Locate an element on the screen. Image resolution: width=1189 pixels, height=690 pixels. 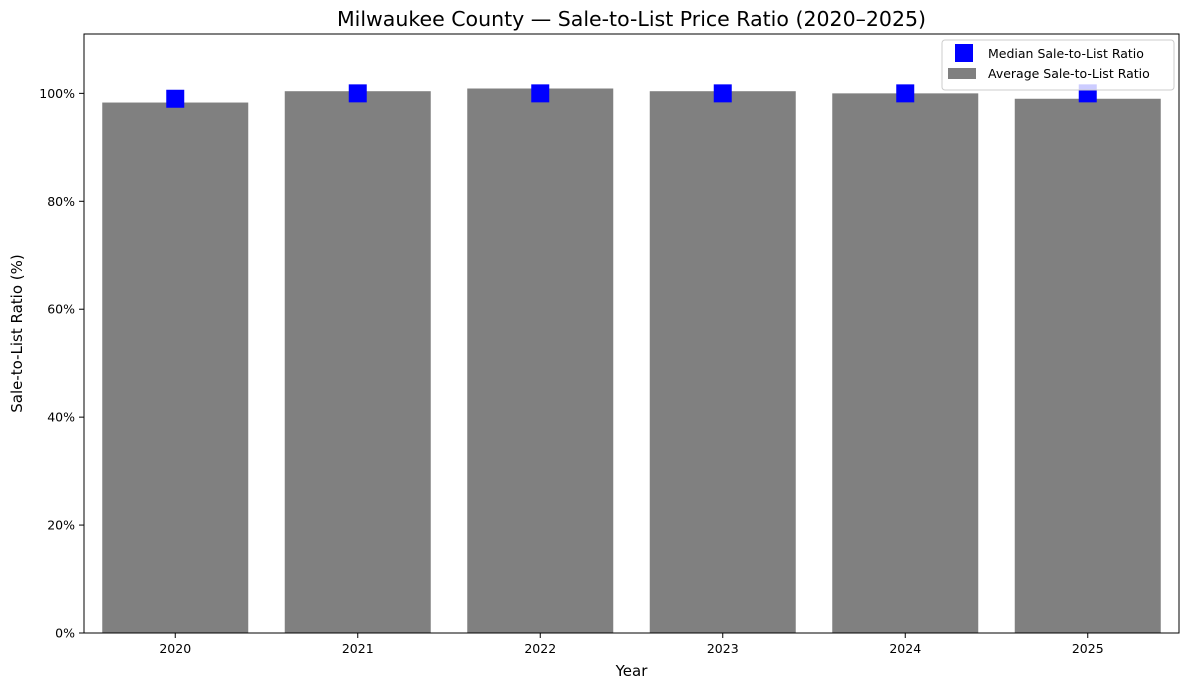
x-axis-title: Year is located at coordinates (632, 671).